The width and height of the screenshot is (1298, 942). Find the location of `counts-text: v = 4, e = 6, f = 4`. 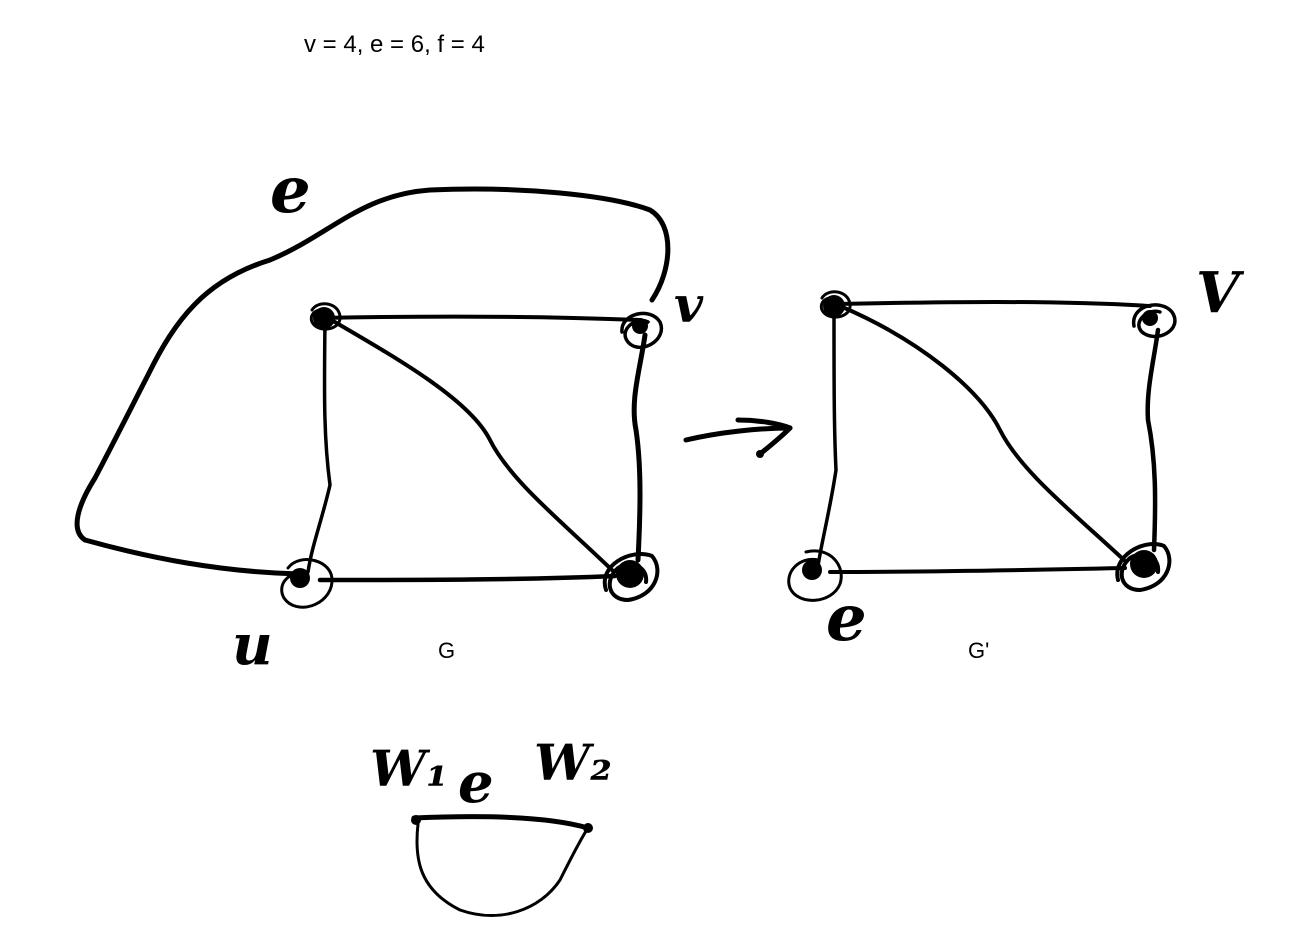

counts-text: v = 4, e = 6, f = 4 is located at coordinates (394, 44).